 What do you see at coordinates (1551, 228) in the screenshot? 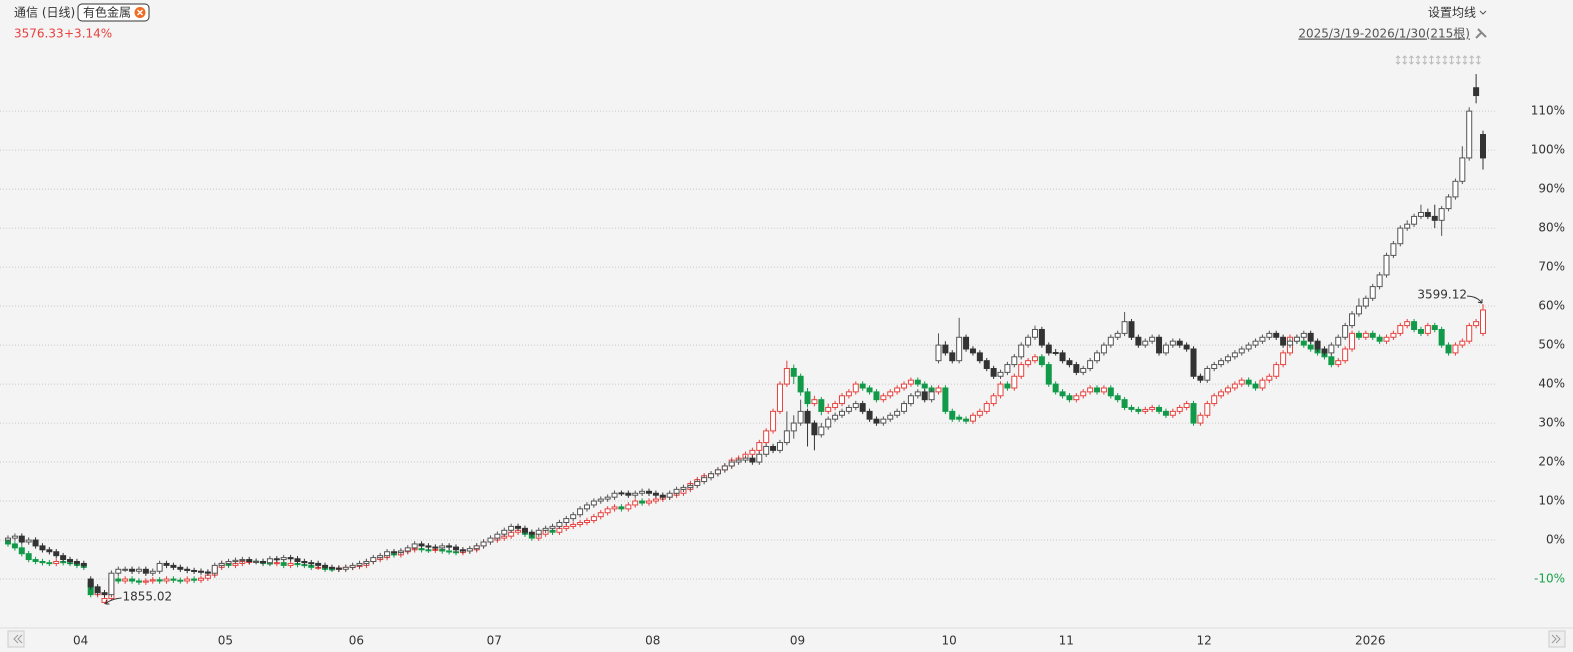
I see `y-tick-label: 80%` at bounding box center [1551, 228].